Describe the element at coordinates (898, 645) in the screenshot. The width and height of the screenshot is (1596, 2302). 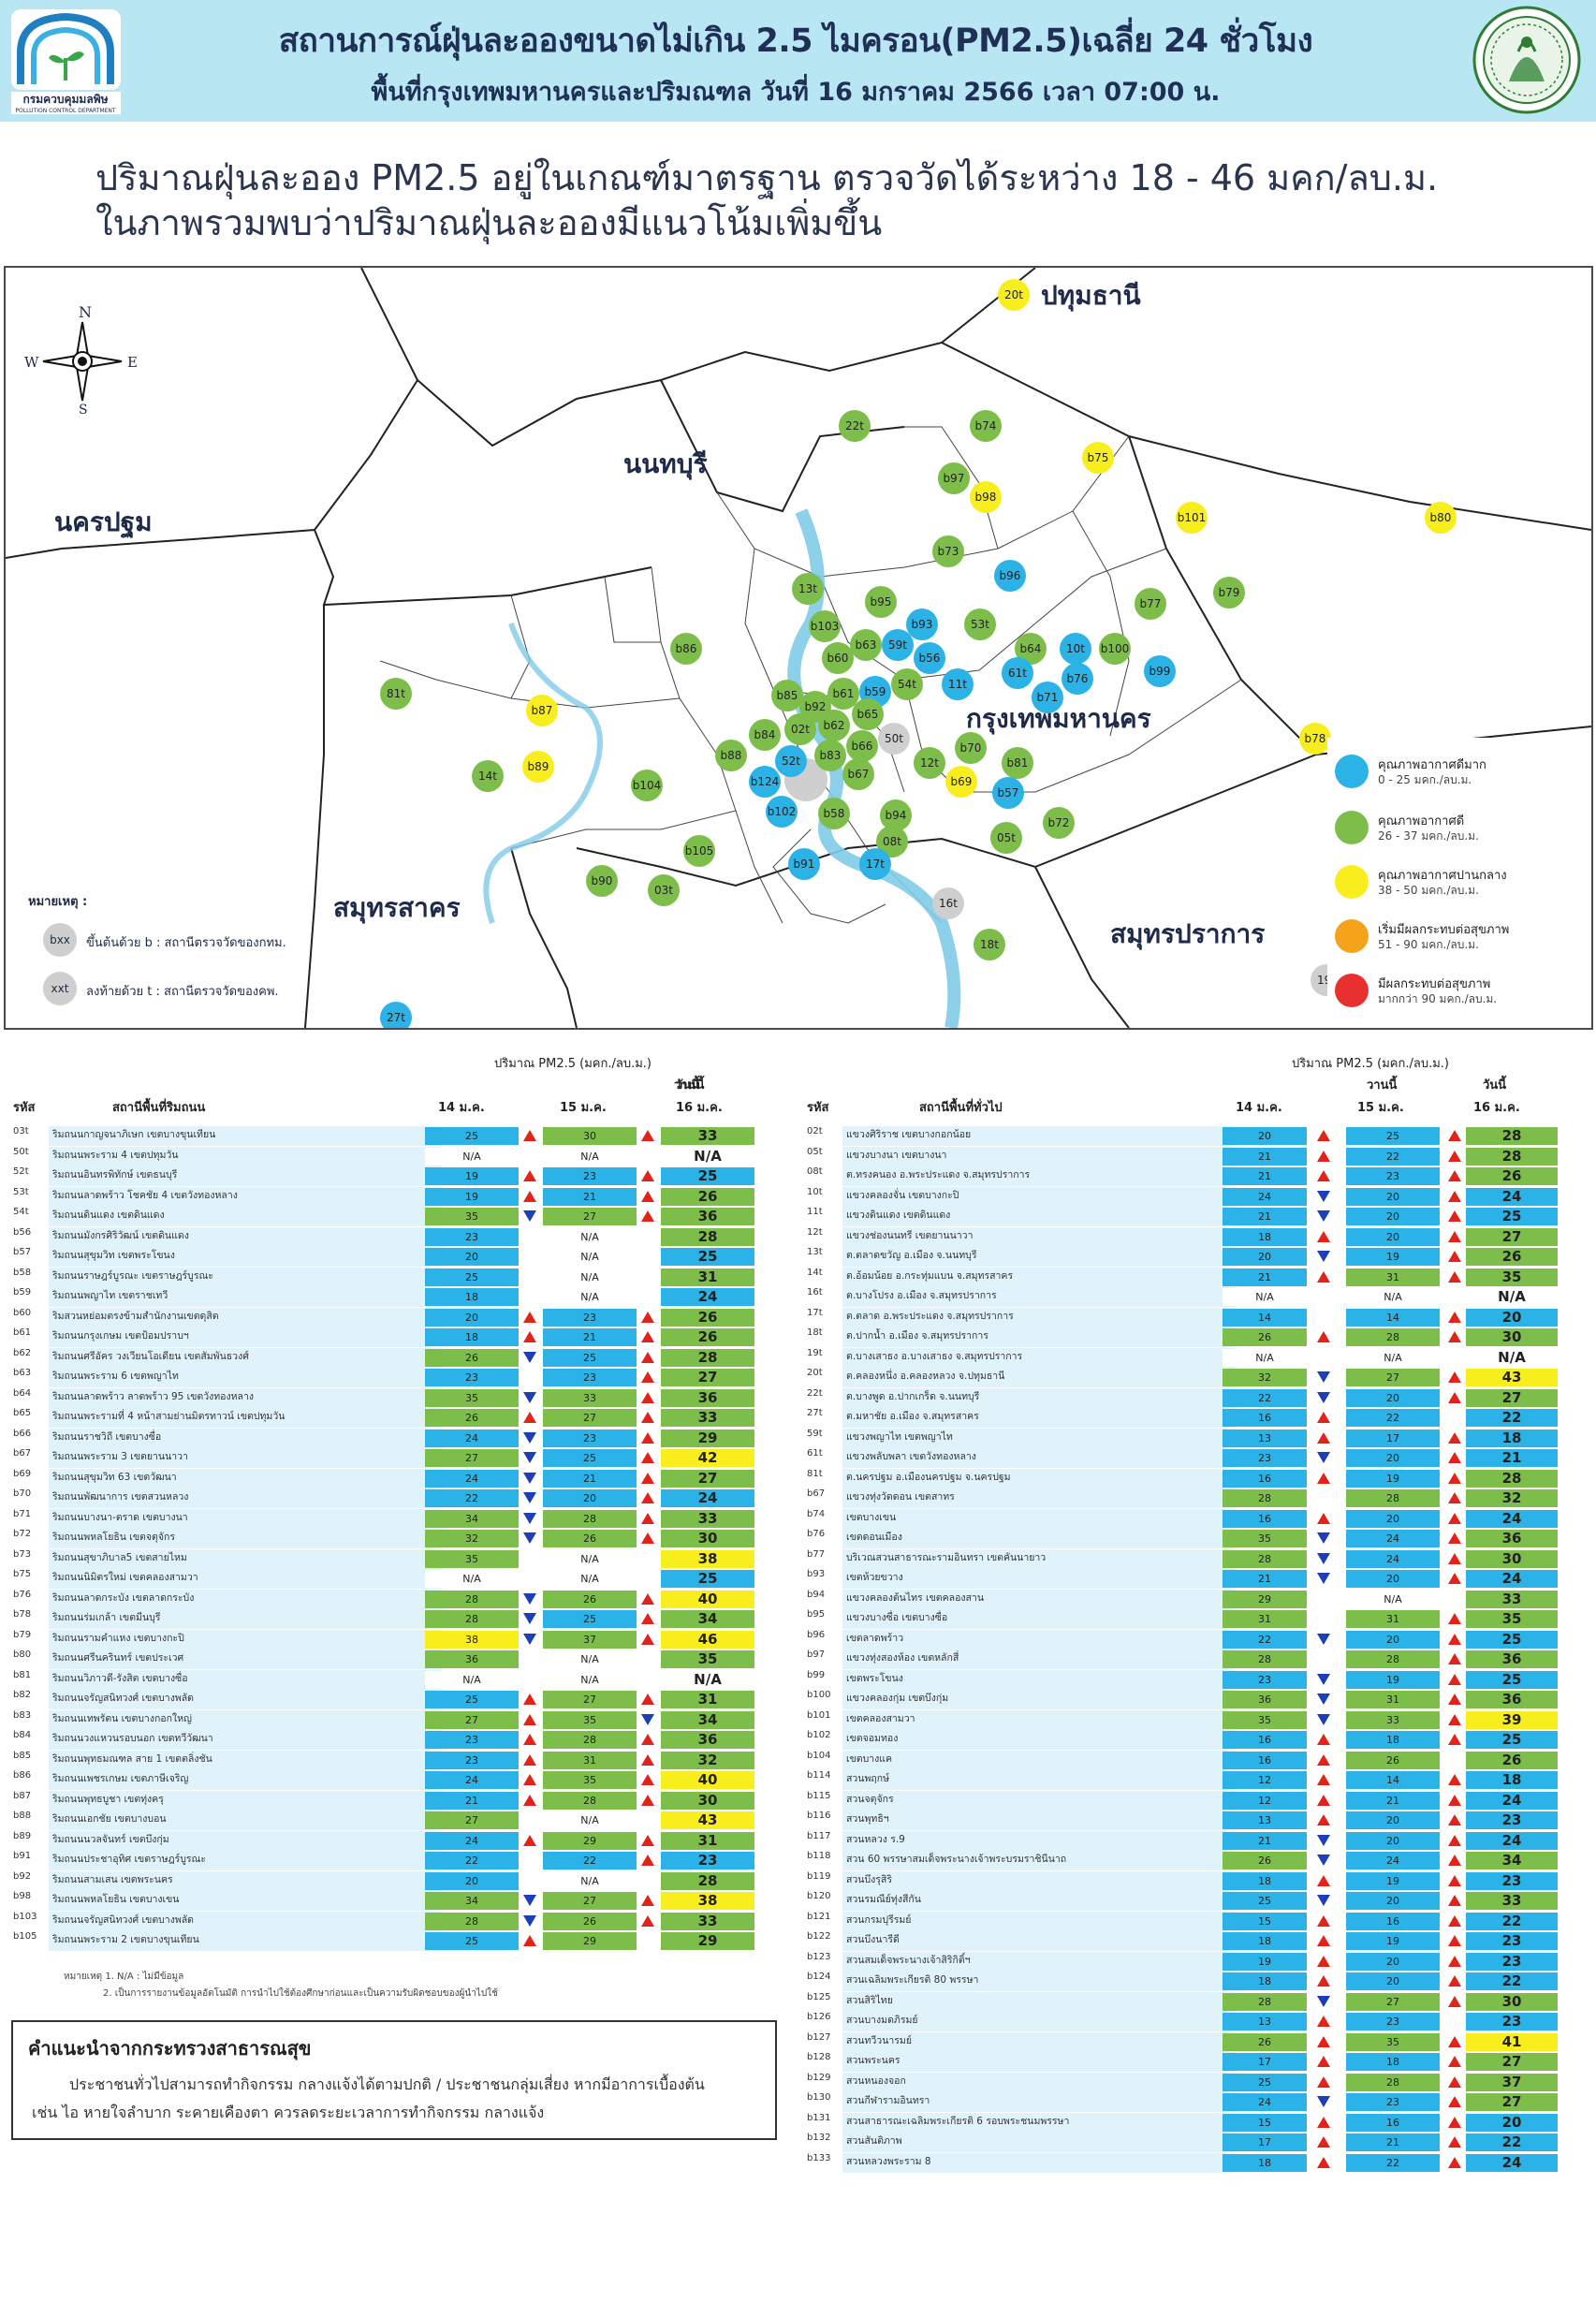
I see `station-marker: 59t` at that location.